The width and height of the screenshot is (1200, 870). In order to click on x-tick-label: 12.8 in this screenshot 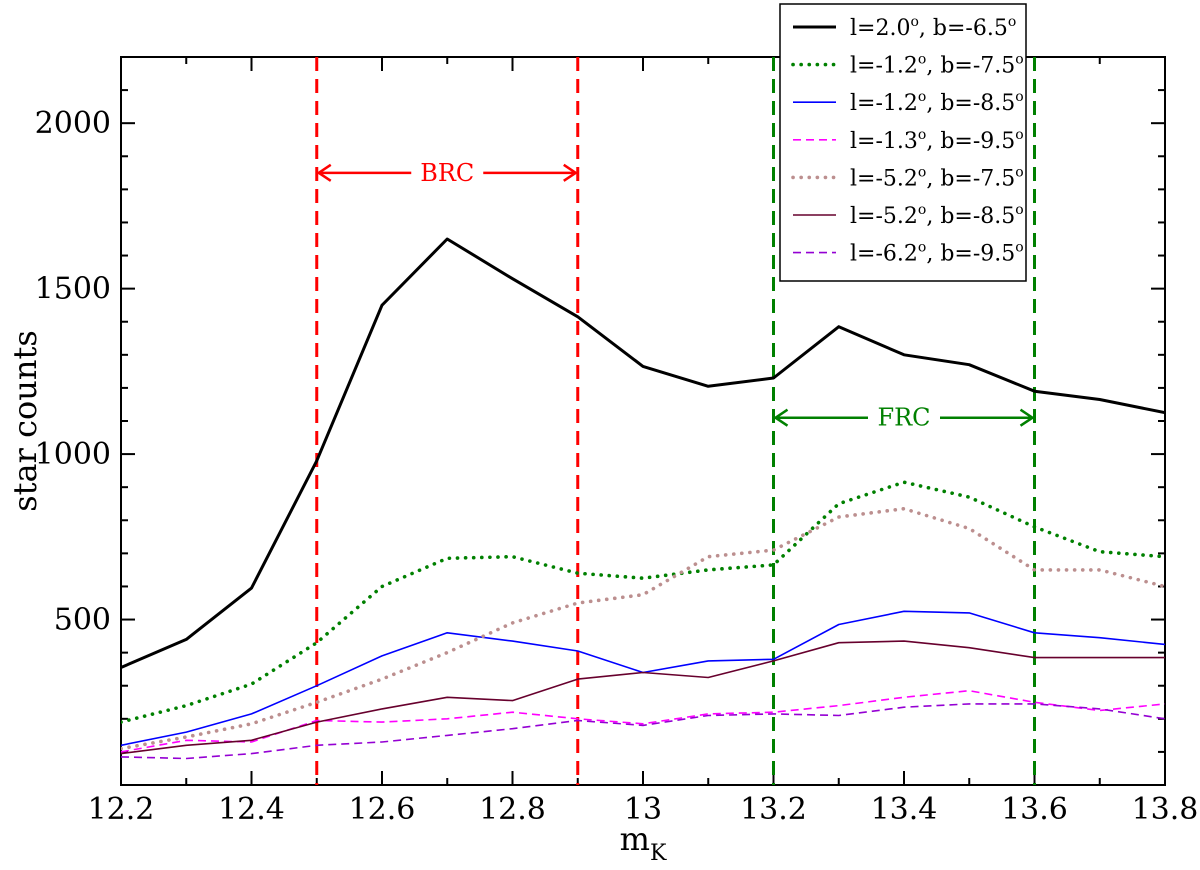, I will do `click(512, 809)`.